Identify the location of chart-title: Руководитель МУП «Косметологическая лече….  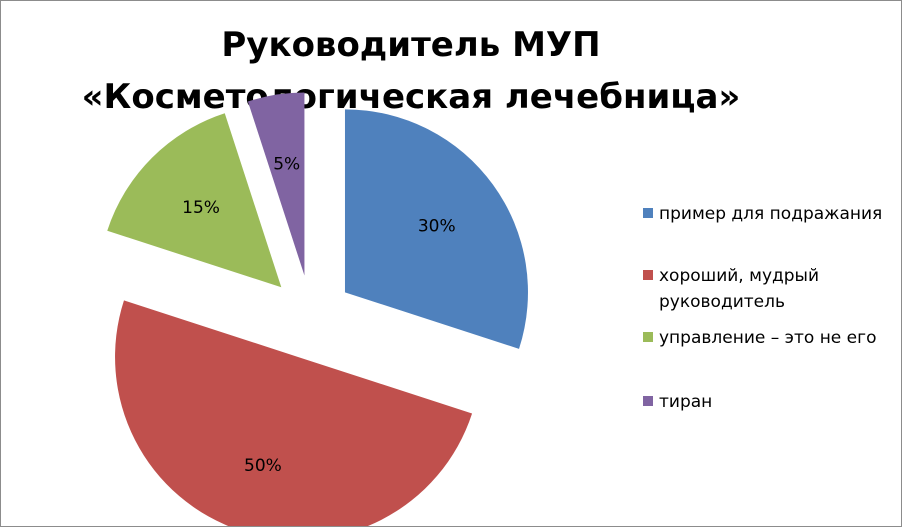
(411, 71).